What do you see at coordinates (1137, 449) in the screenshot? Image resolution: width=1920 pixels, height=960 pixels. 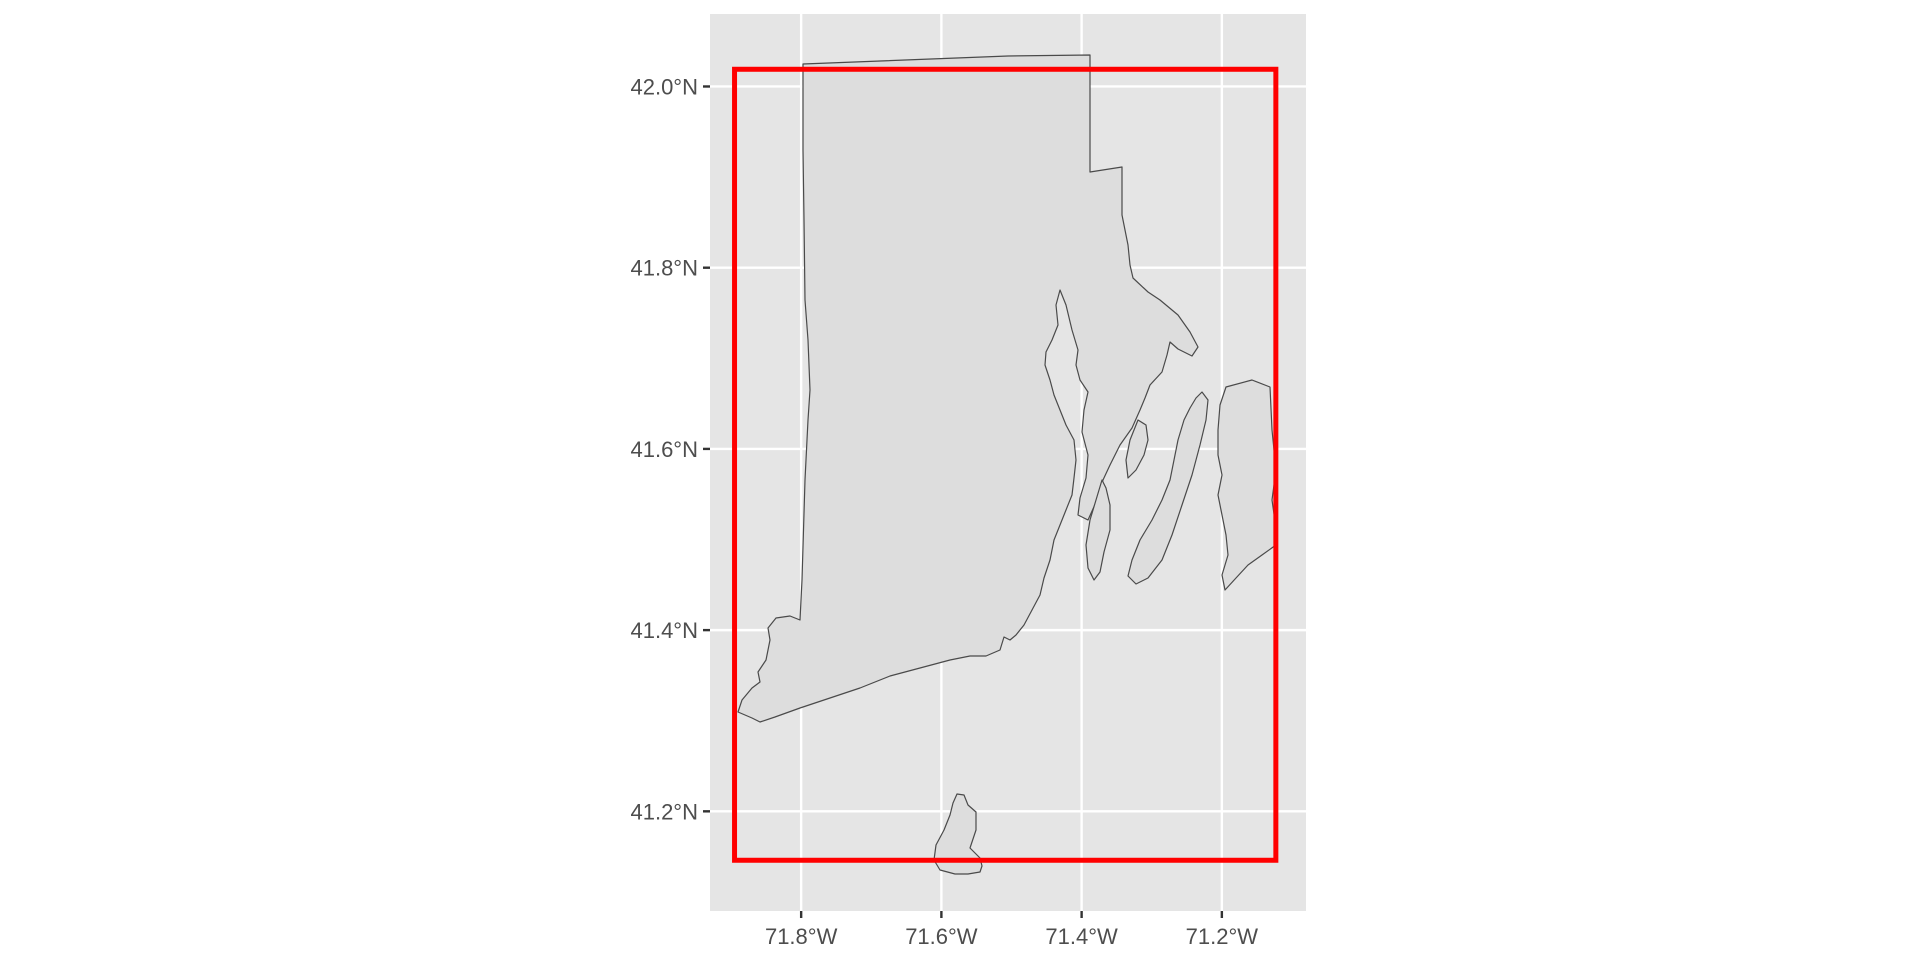 I see `prudence-island-polygon` at bounding box center [1137, 449].